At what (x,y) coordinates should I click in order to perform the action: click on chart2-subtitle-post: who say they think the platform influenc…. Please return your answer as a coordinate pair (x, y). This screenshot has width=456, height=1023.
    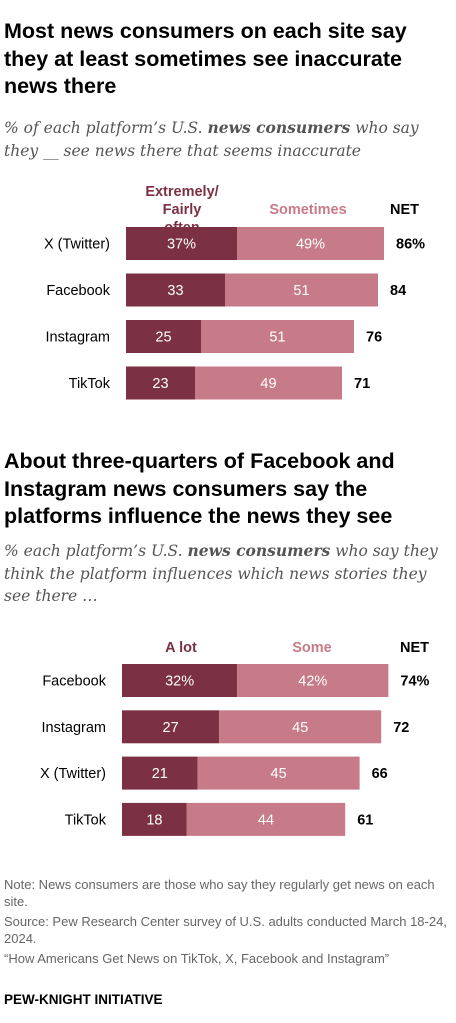
    Looking at the image, I should click on (221, 573).